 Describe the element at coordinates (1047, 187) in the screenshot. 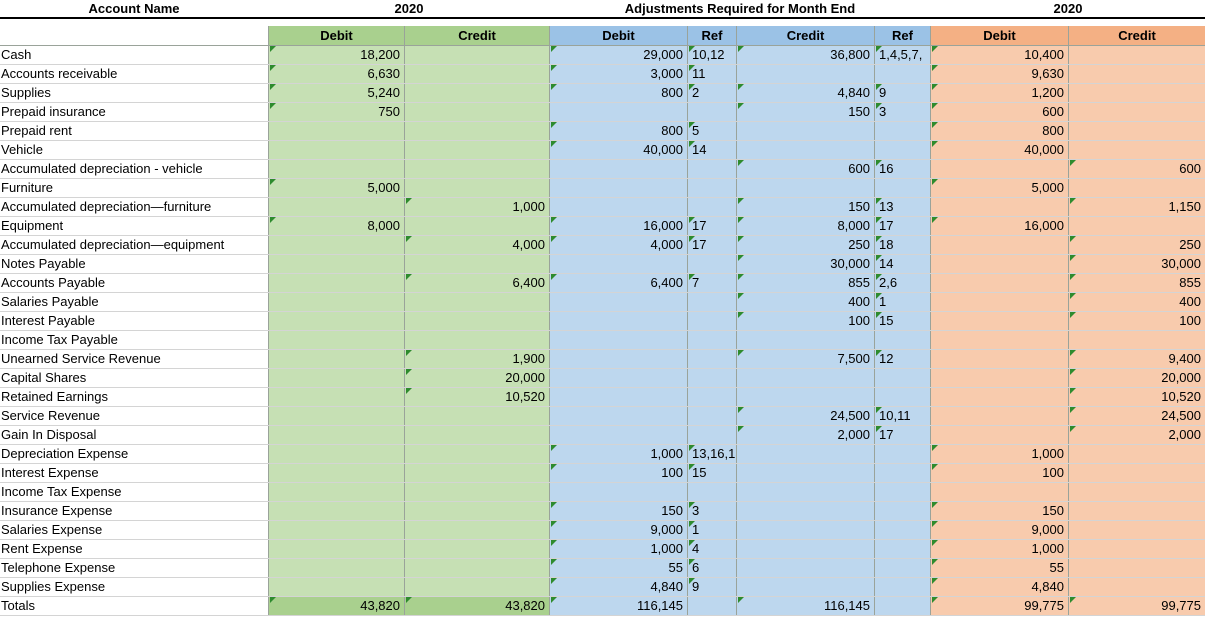

I see `value-cell-fd: 5,000` at that location.